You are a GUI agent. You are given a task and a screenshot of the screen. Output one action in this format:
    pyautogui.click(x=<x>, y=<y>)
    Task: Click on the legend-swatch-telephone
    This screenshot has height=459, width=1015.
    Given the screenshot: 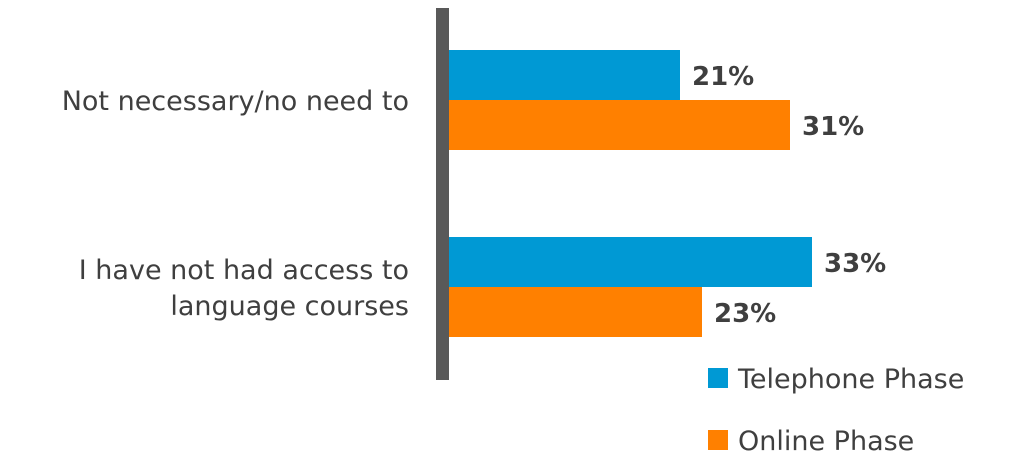 What is the action you would take?
    pyautogui.click(x=718, y=378)
    